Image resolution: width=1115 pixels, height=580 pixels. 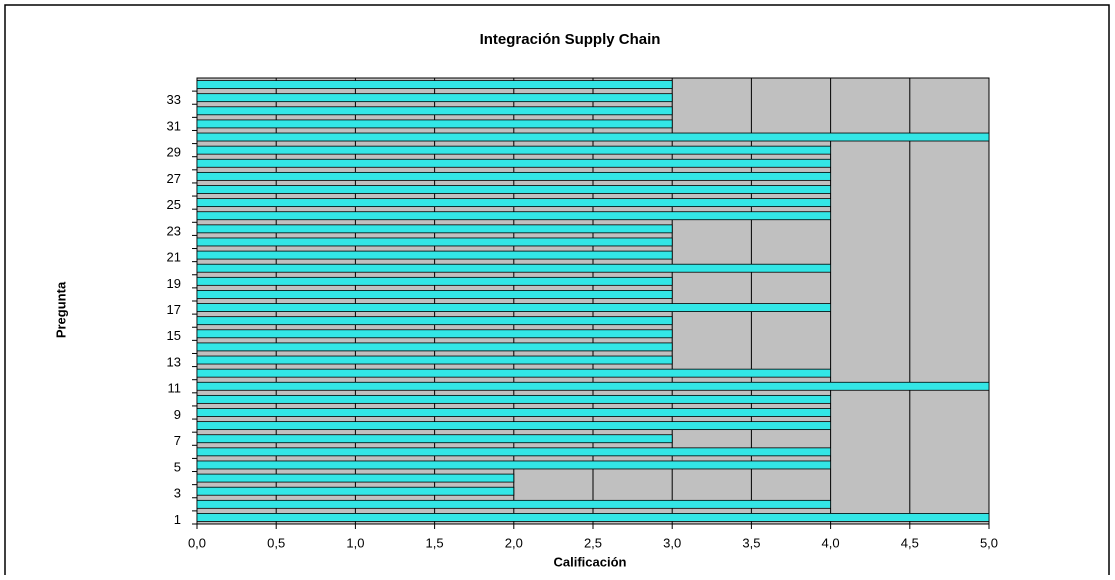 What do you see at coordinates (174, 125) in the screenshot?
I see `y-tick-label: 31` at bounding box center [174, 125].